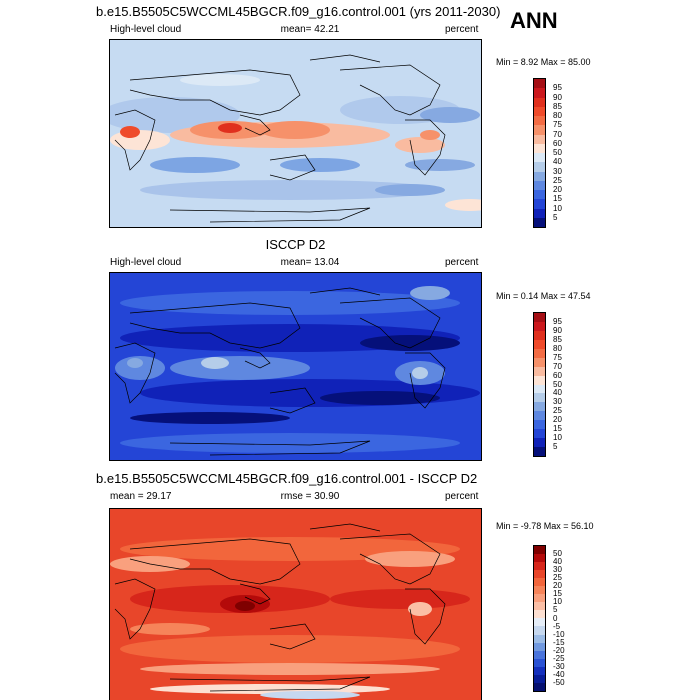 The image size is (700, 700). What do you see at coordinates (141, 496) in the screenshot?
I see `panel3-mean-label: mean = 29.17` at bounding box center [141, 496].